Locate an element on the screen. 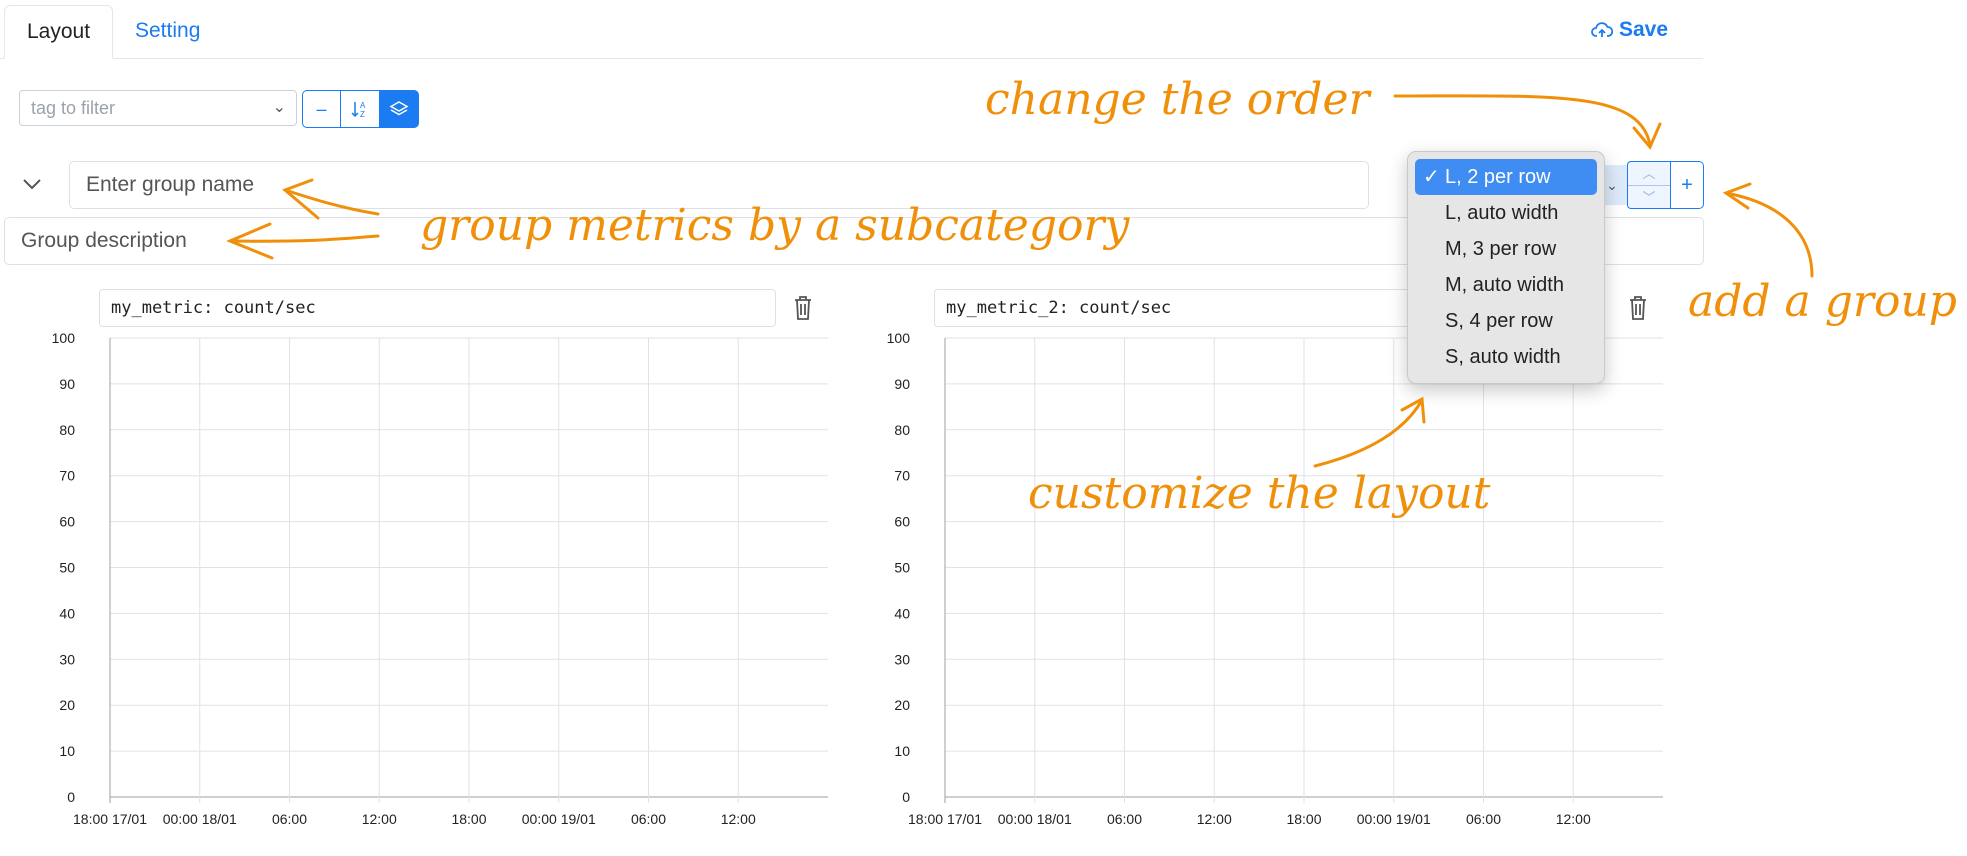 This screenshot has height=856, width=1967. layout-option: S, 4 per row is located at coordinates (1506, 321).